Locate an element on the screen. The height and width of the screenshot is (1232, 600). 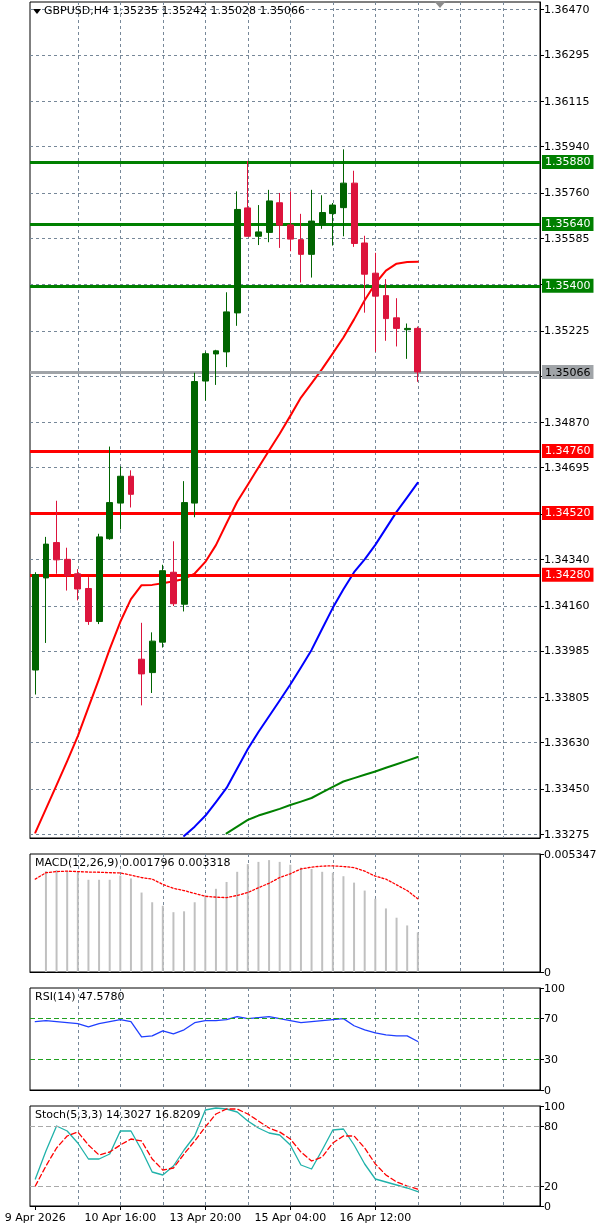
ref-line-label: 1.35640 is located at coordinates (568, 224).